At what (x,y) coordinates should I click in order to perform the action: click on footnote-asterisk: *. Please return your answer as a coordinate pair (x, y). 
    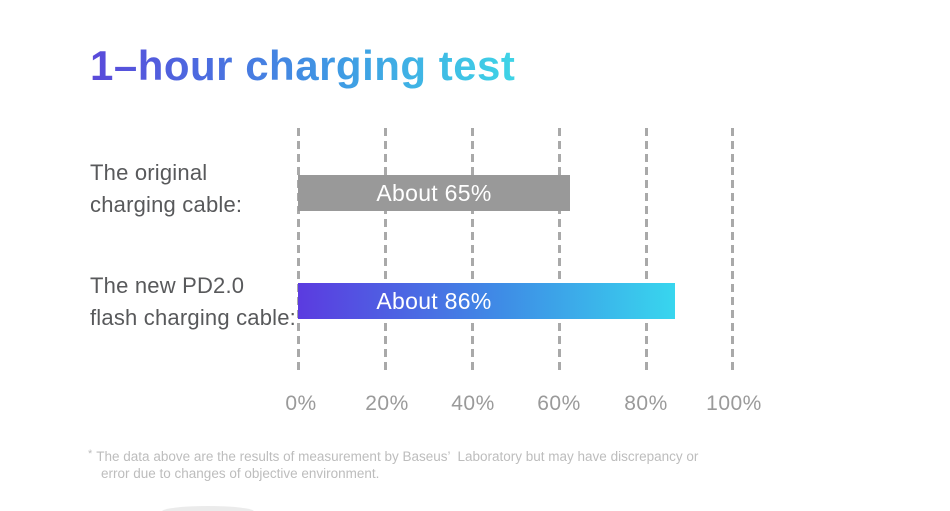
    Looking at the image, I should click on (90, 454).